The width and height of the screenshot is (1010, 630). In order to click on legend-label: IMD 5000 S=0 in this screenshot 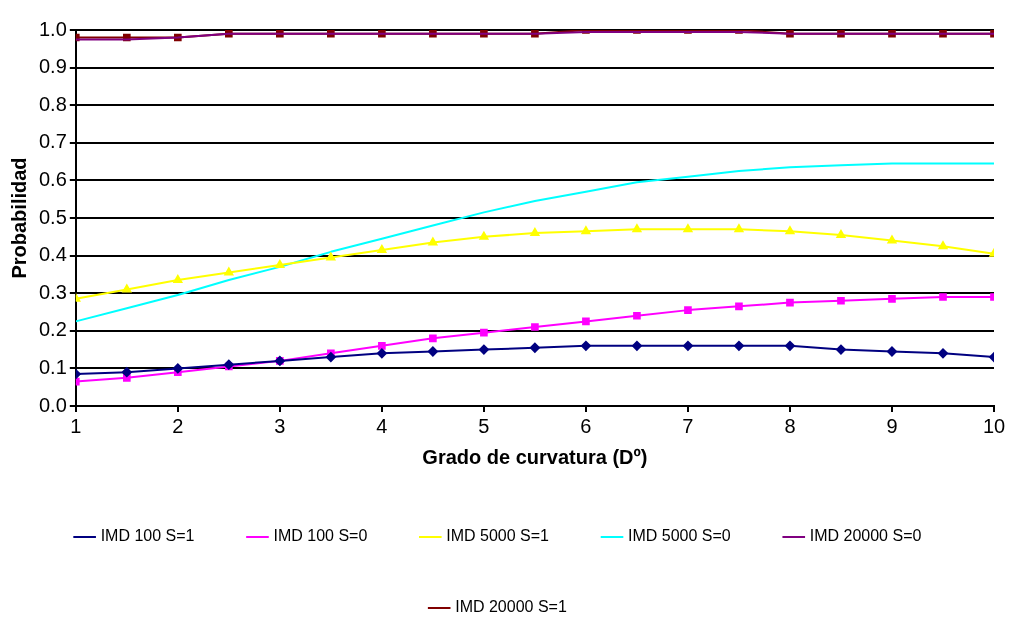, I will do `click(679, 536)`.